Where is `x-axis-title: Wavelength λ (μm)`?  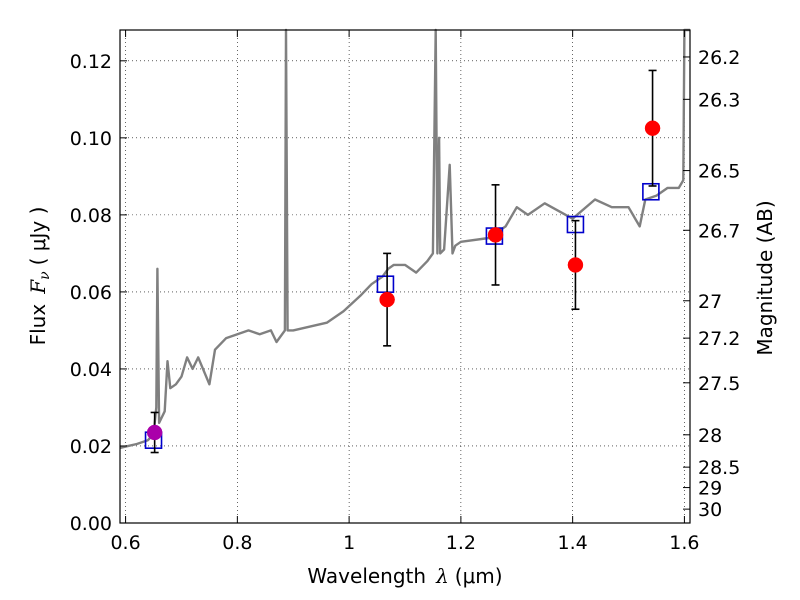
x-axis-title: Wavelength λ (μm) is located at coordinates (404, 576).